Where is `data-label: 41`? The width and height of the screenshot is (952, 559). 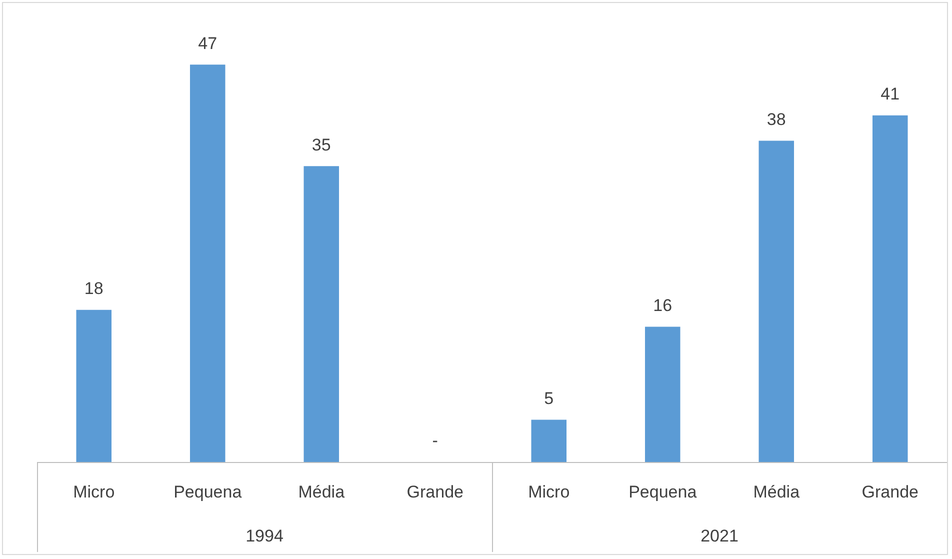
data-label: 41 is located at coordinates (890, 94).